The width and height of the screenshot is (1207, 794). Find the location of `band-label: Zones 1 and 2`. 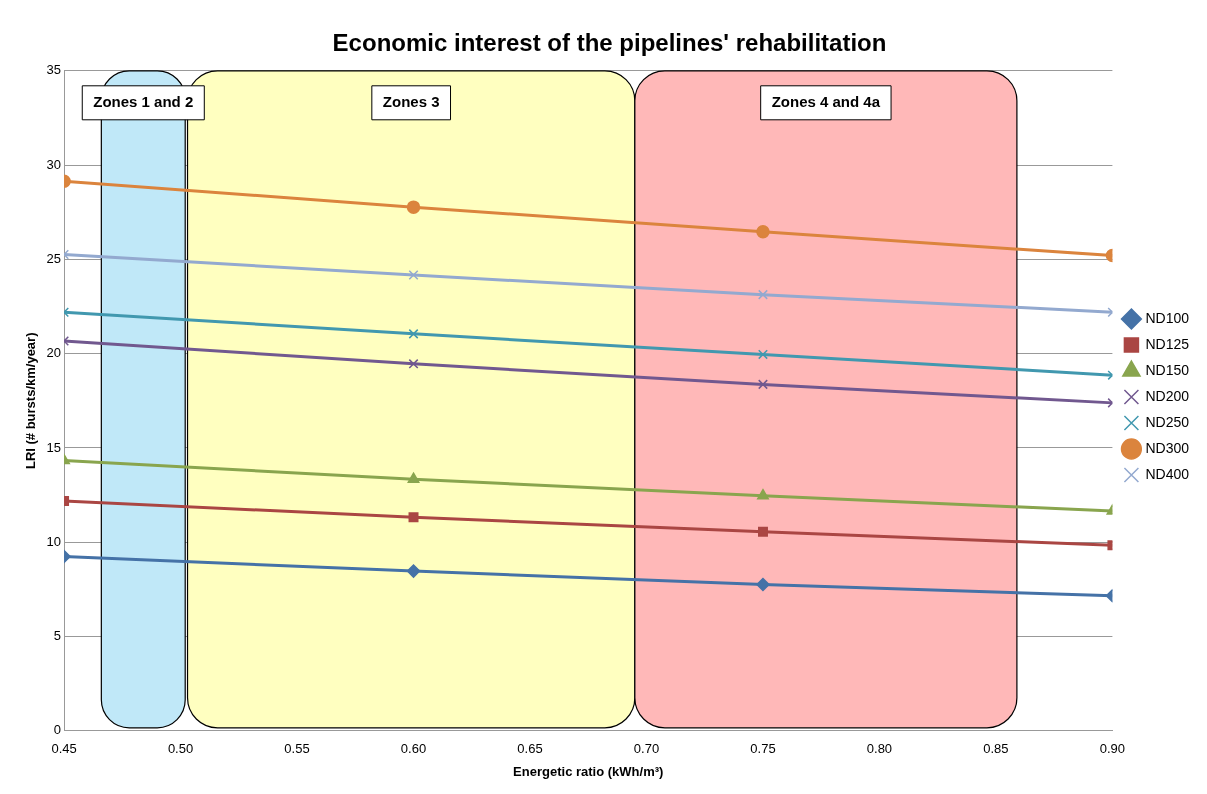

band-label: Zones 1 and 2 is located at coordinates (143, 101).